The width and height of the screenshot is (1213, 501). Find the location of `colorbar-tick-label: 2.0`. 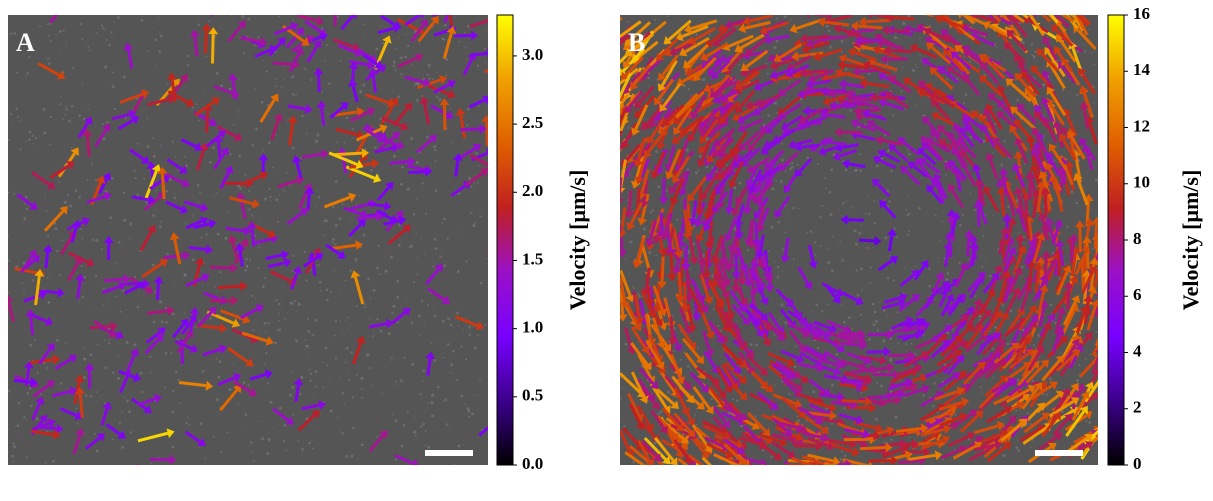

colorbar-tick-label: 2.0 is located at coordinates (532, 190).